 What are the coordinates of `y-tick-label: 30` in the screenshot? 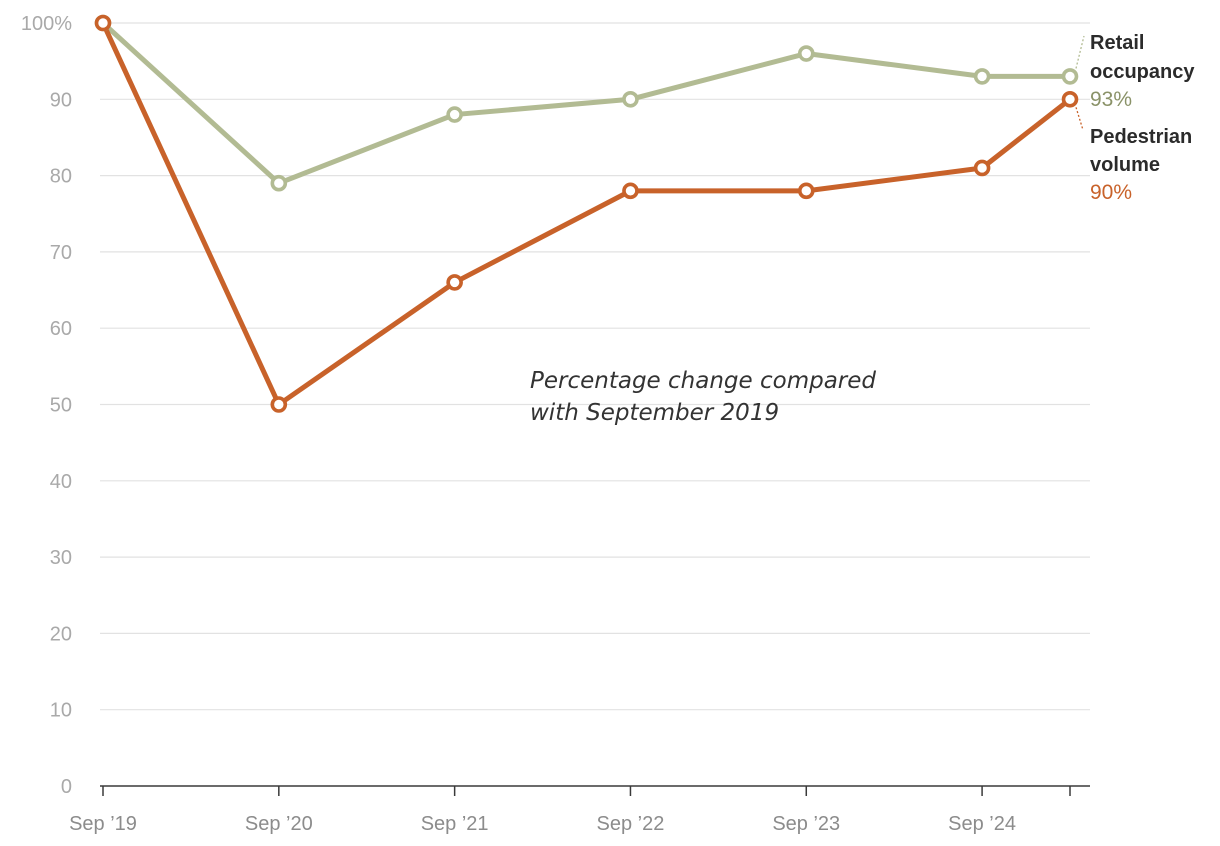 It's located at (61, 558).